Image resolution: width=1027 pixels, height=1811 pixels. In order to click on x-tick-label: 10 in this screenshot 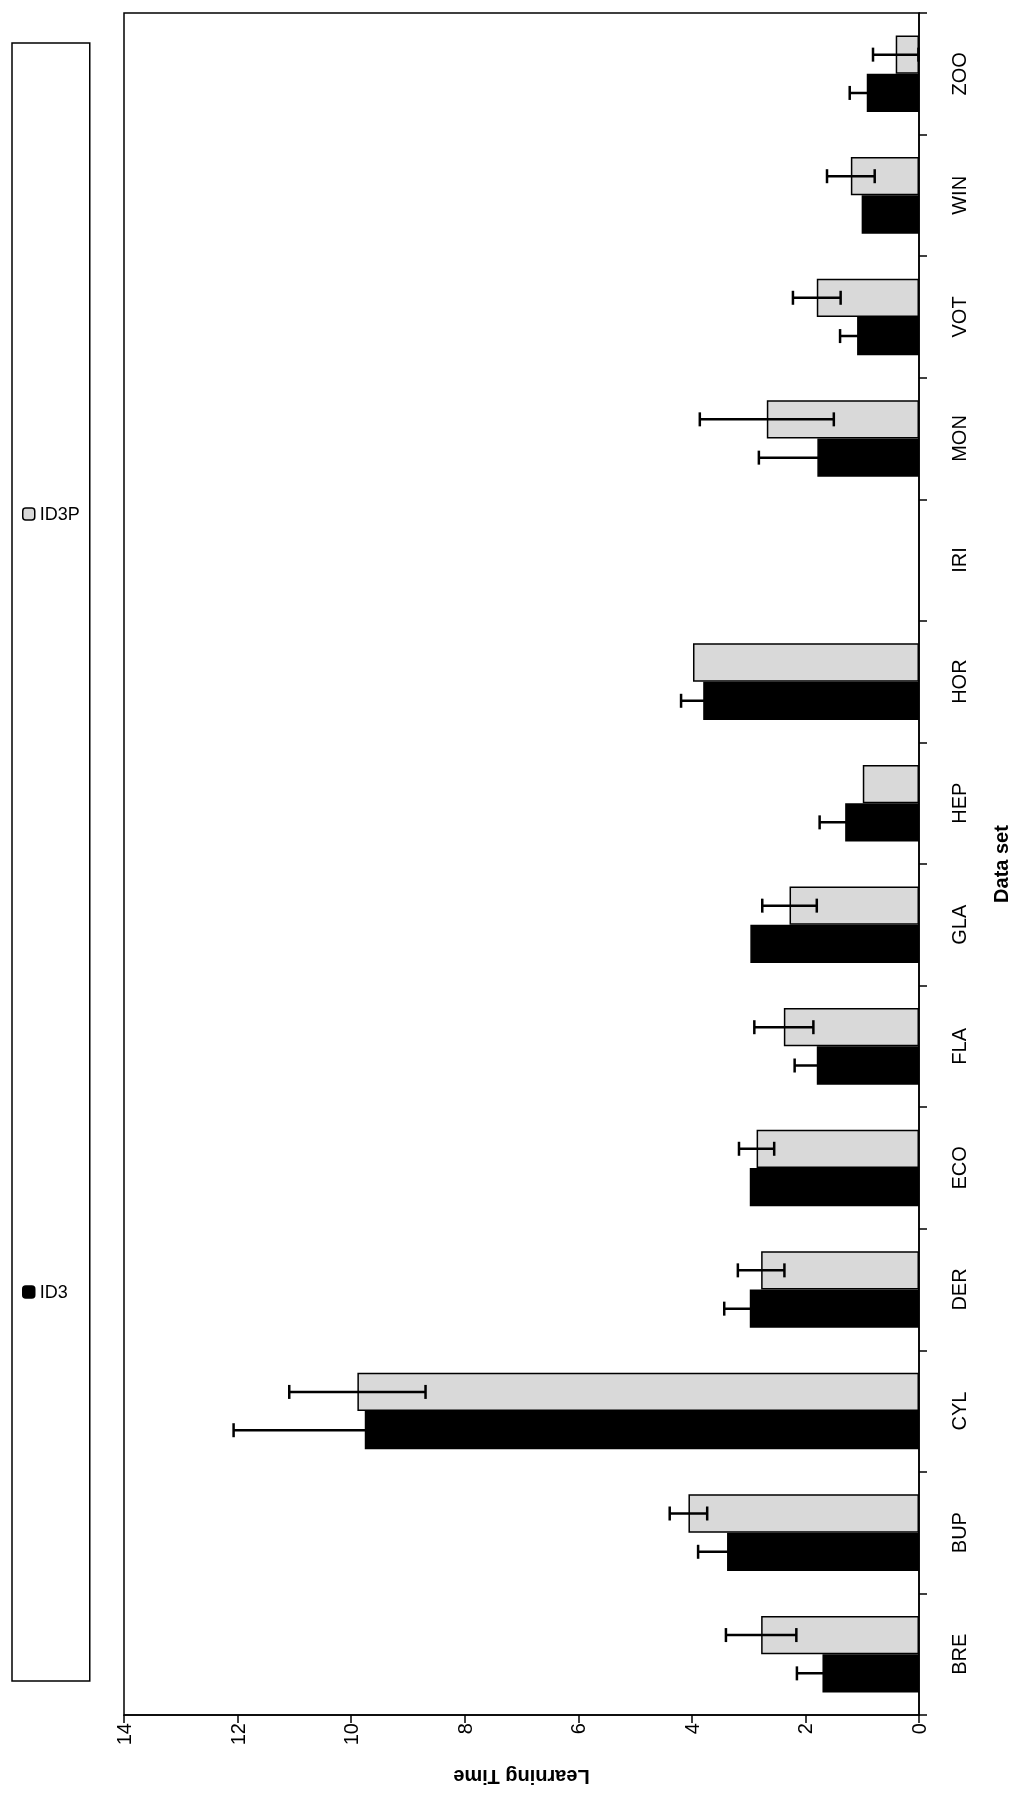, I will do `click(351, 1734)`.